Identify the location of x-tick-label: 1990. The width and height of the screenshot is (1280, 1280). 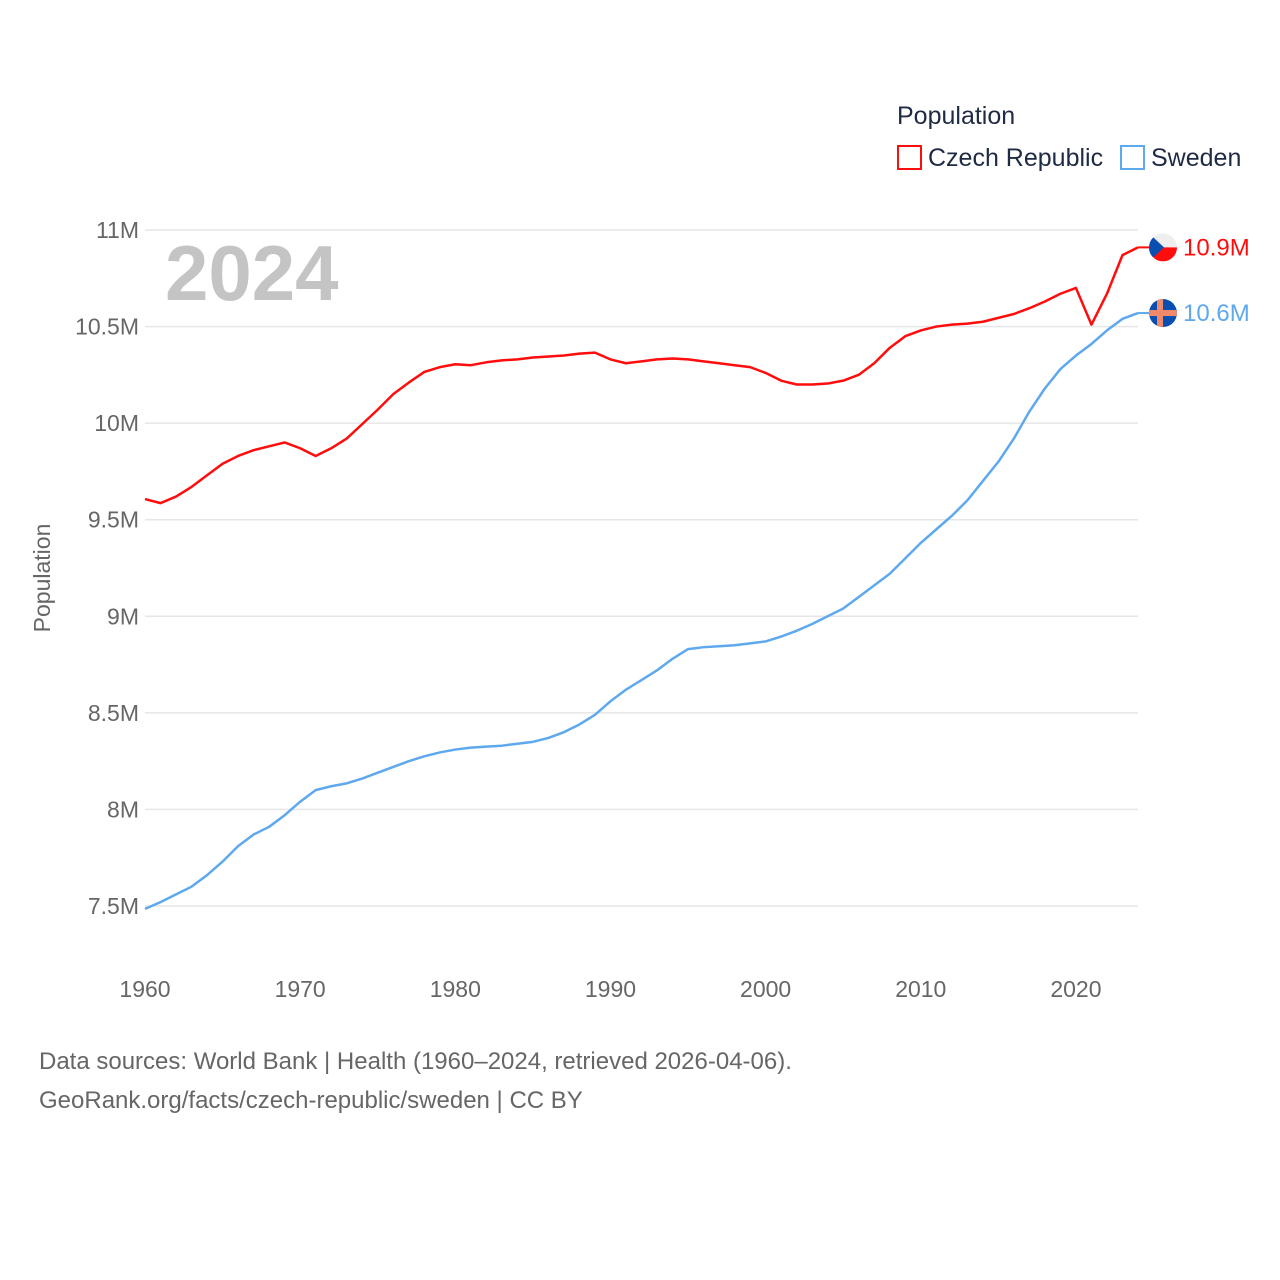
(610, 989).